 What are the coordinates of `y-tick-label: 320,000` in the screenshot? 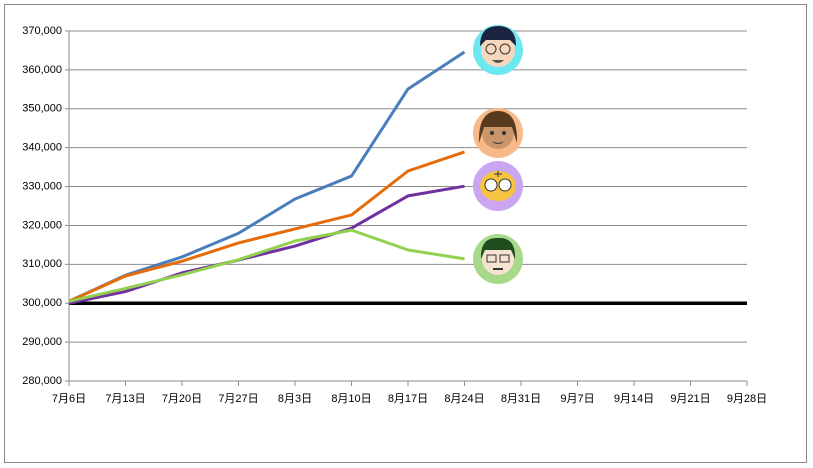 It's located at (42, 225).